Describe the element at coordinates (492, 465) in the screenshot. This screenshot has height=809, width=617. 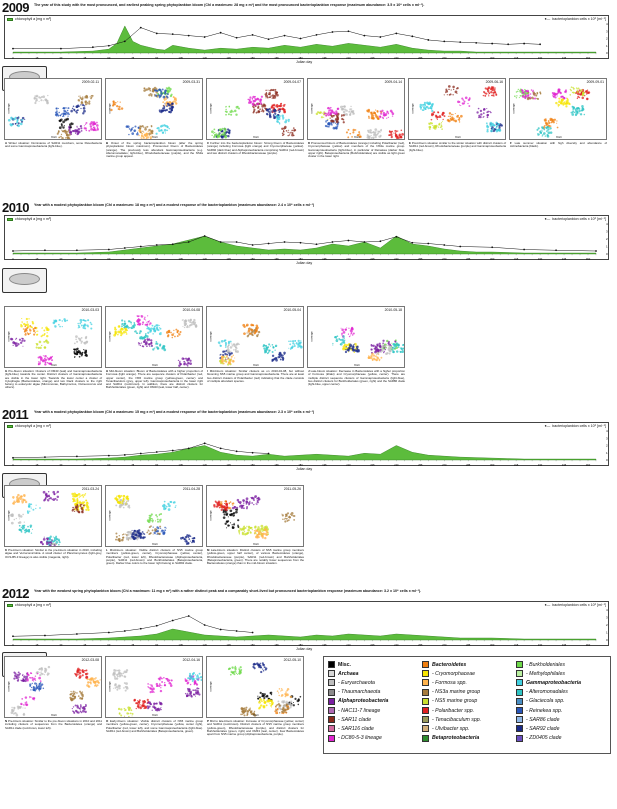
I see `x-tick-label: 300` at that location.